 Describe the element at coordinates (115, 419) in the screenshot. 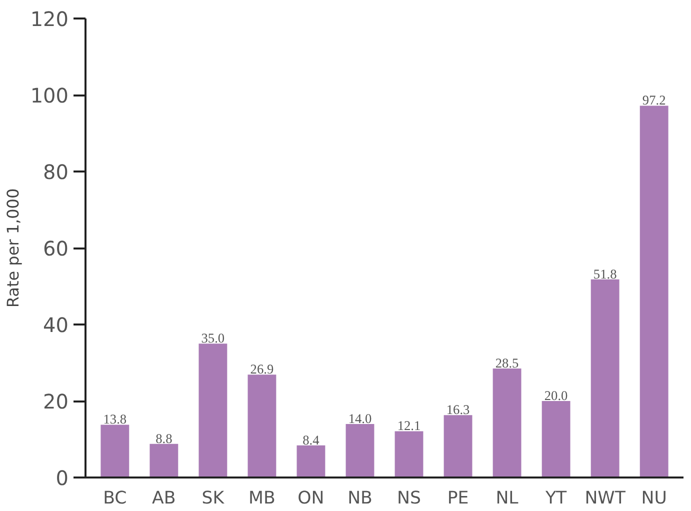

I see `data-label: 13.8` at that location.